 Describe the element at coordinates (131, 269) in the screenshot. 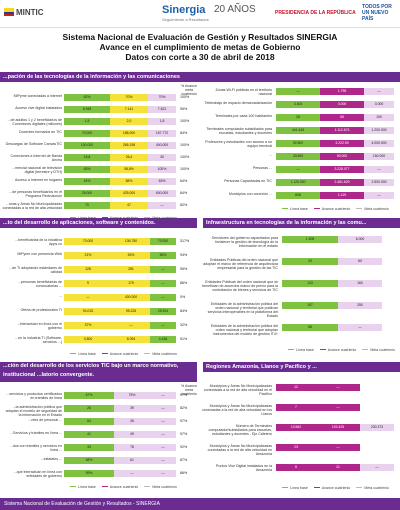

I see `bar-segment: 281` at that location.